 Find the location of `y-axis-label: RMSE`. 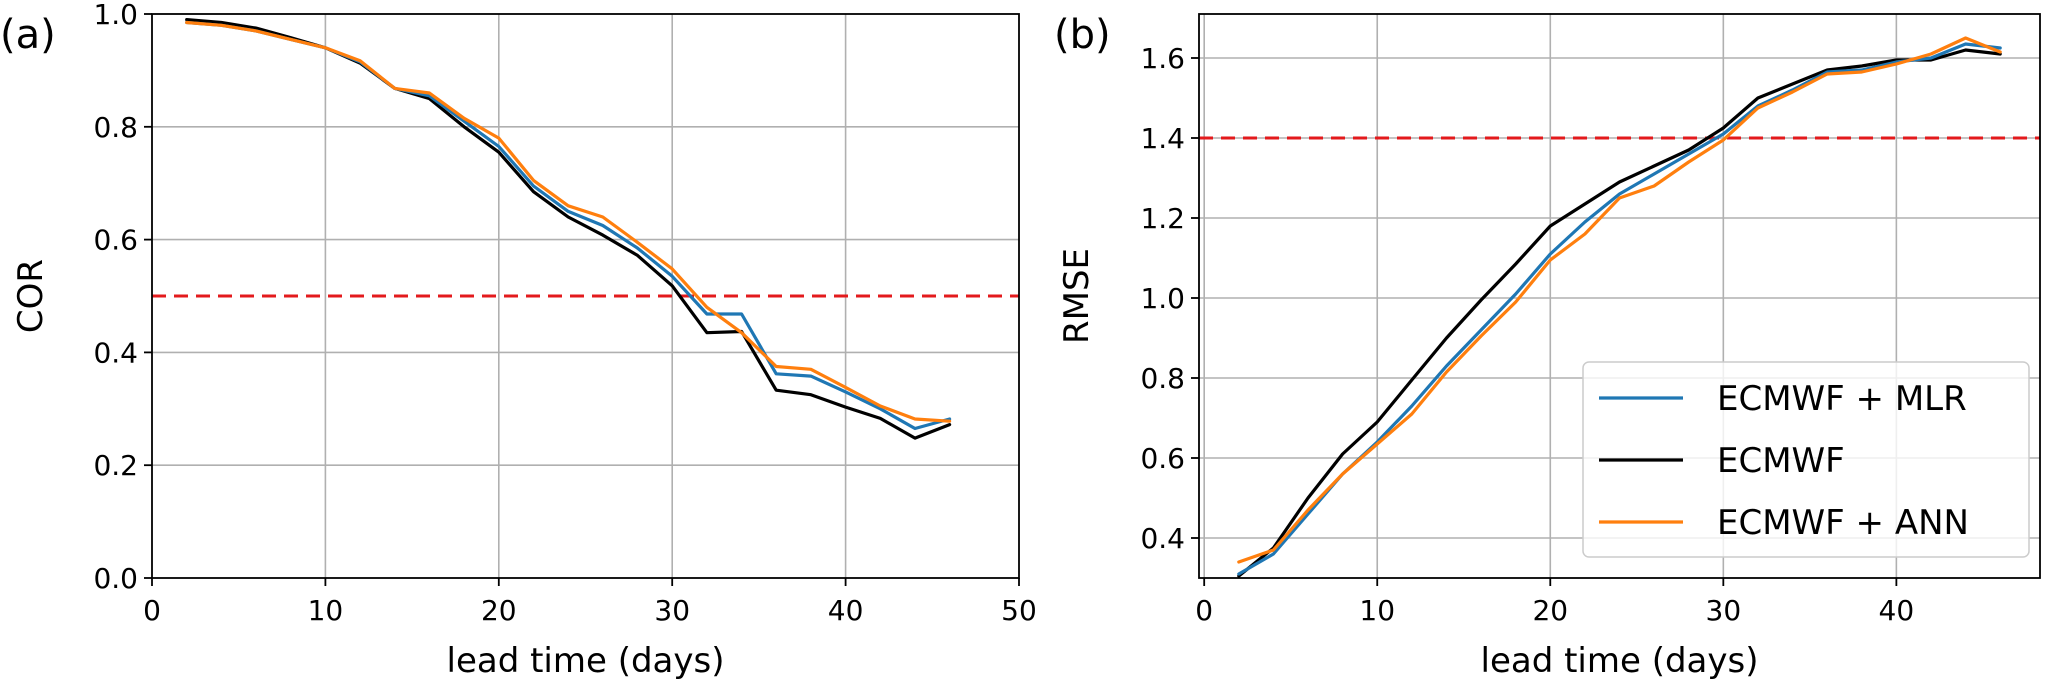

y-axis-label: RMSE is located at coordinates (1077, 296).